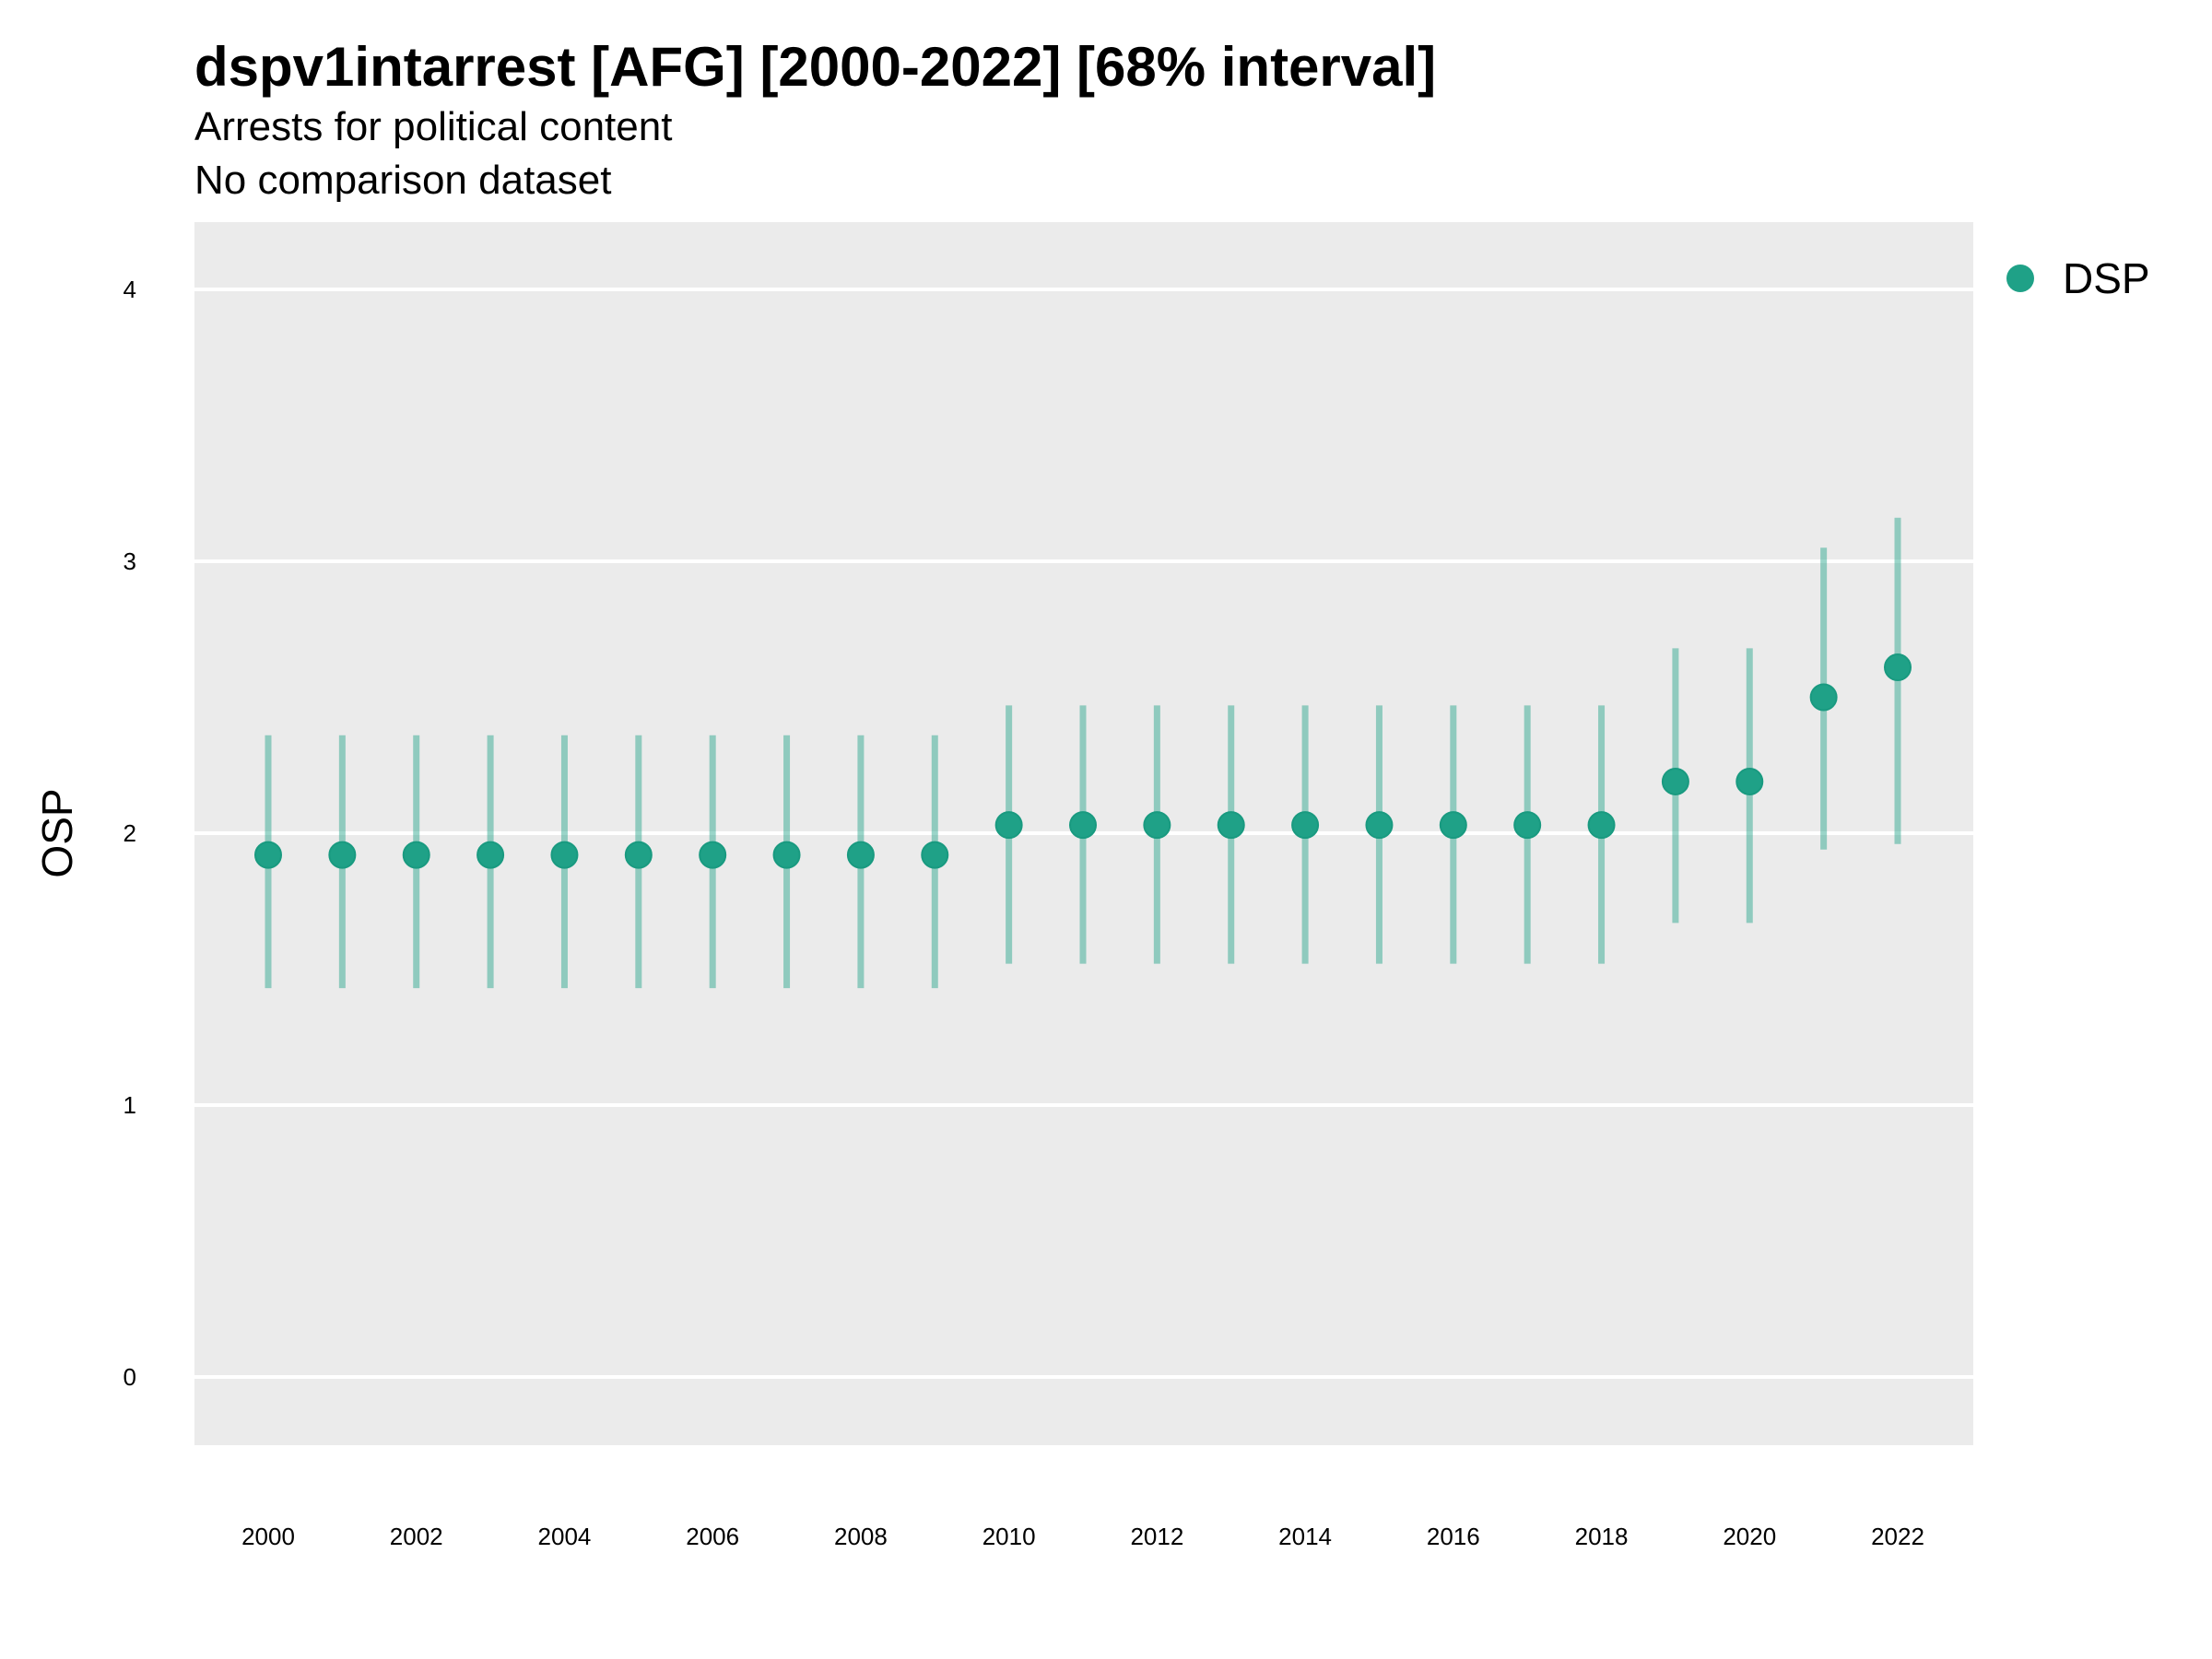 The height and width of the screenshot is (1659, 2212). I want to click on point-2019, so click(1675, 781).